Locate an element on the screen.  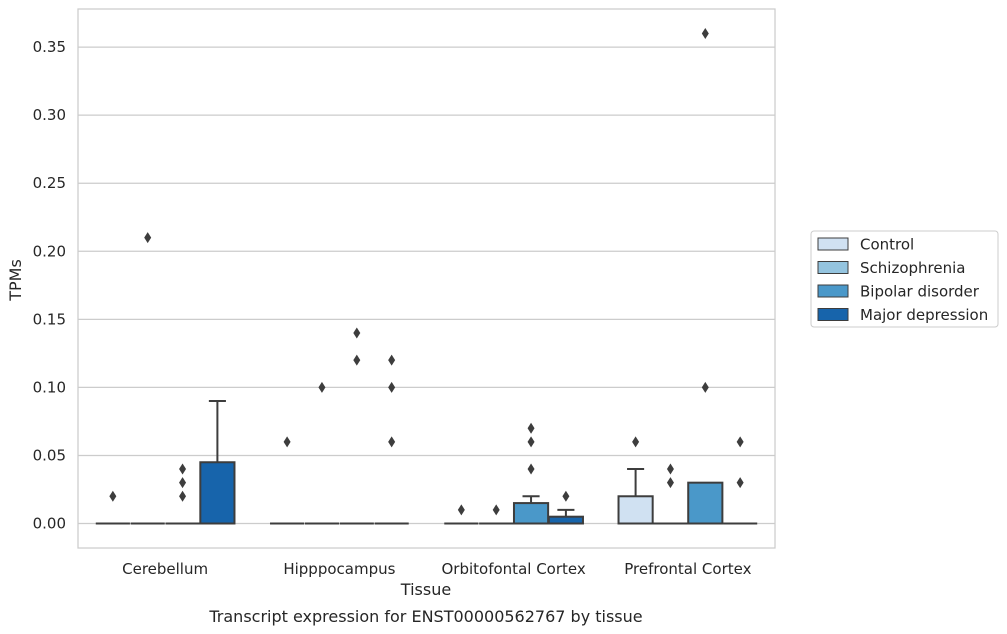
x-tick-label: Hipppocampus is located at coordinates (339, 569).